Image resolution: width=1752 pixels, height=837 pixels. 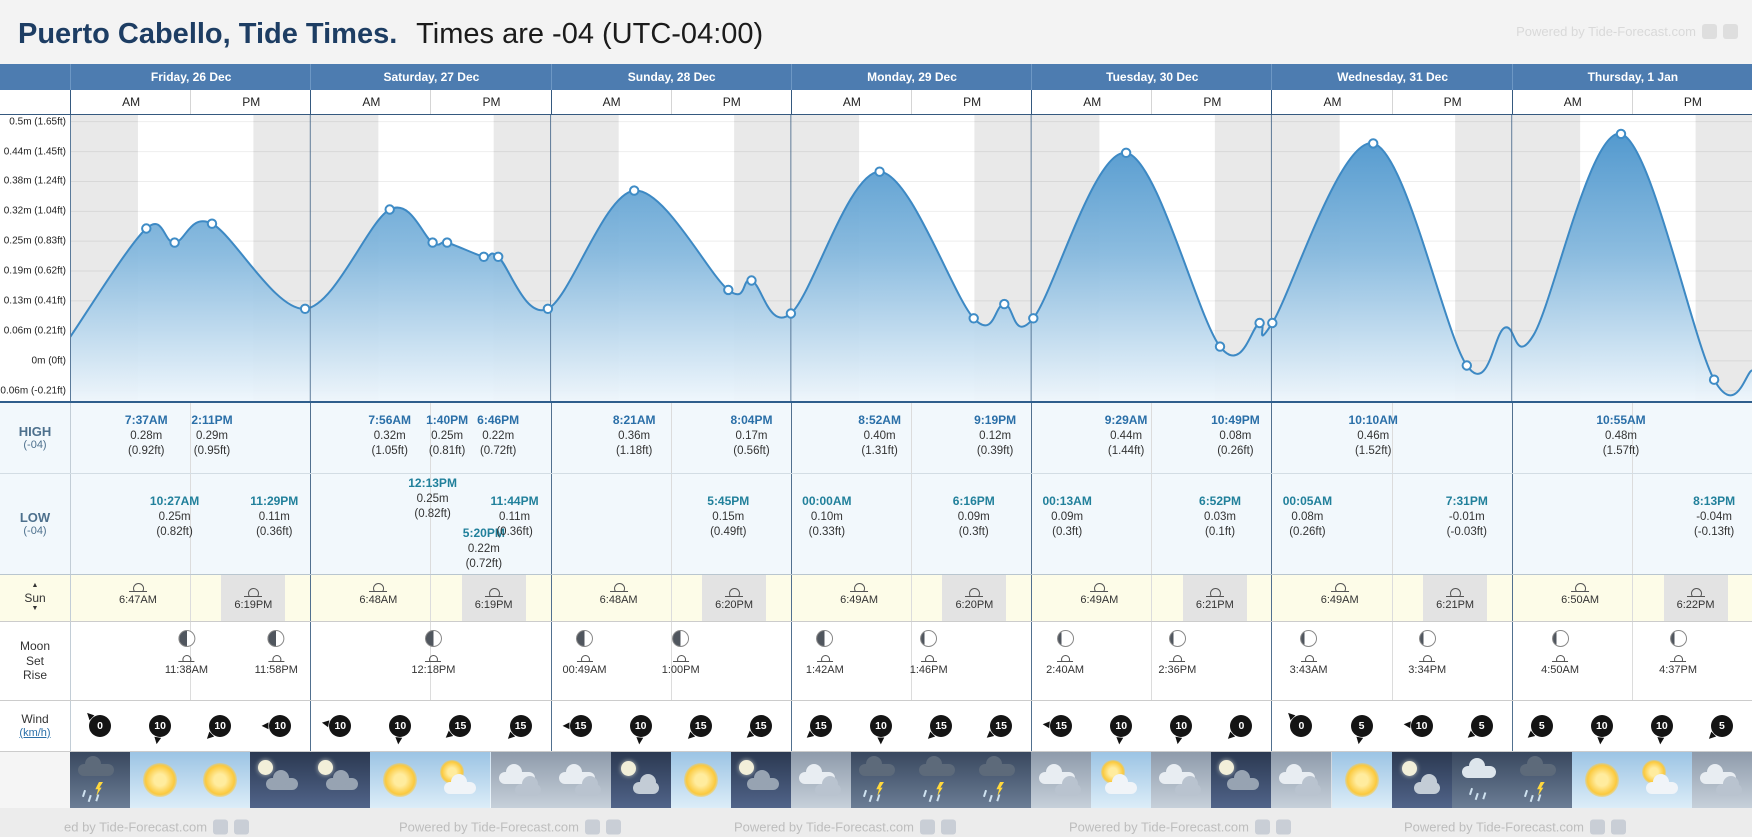 I want to click on high-tide-entry: 2:11PM 0.29m (0.95ft), so click(x=211, y=435).